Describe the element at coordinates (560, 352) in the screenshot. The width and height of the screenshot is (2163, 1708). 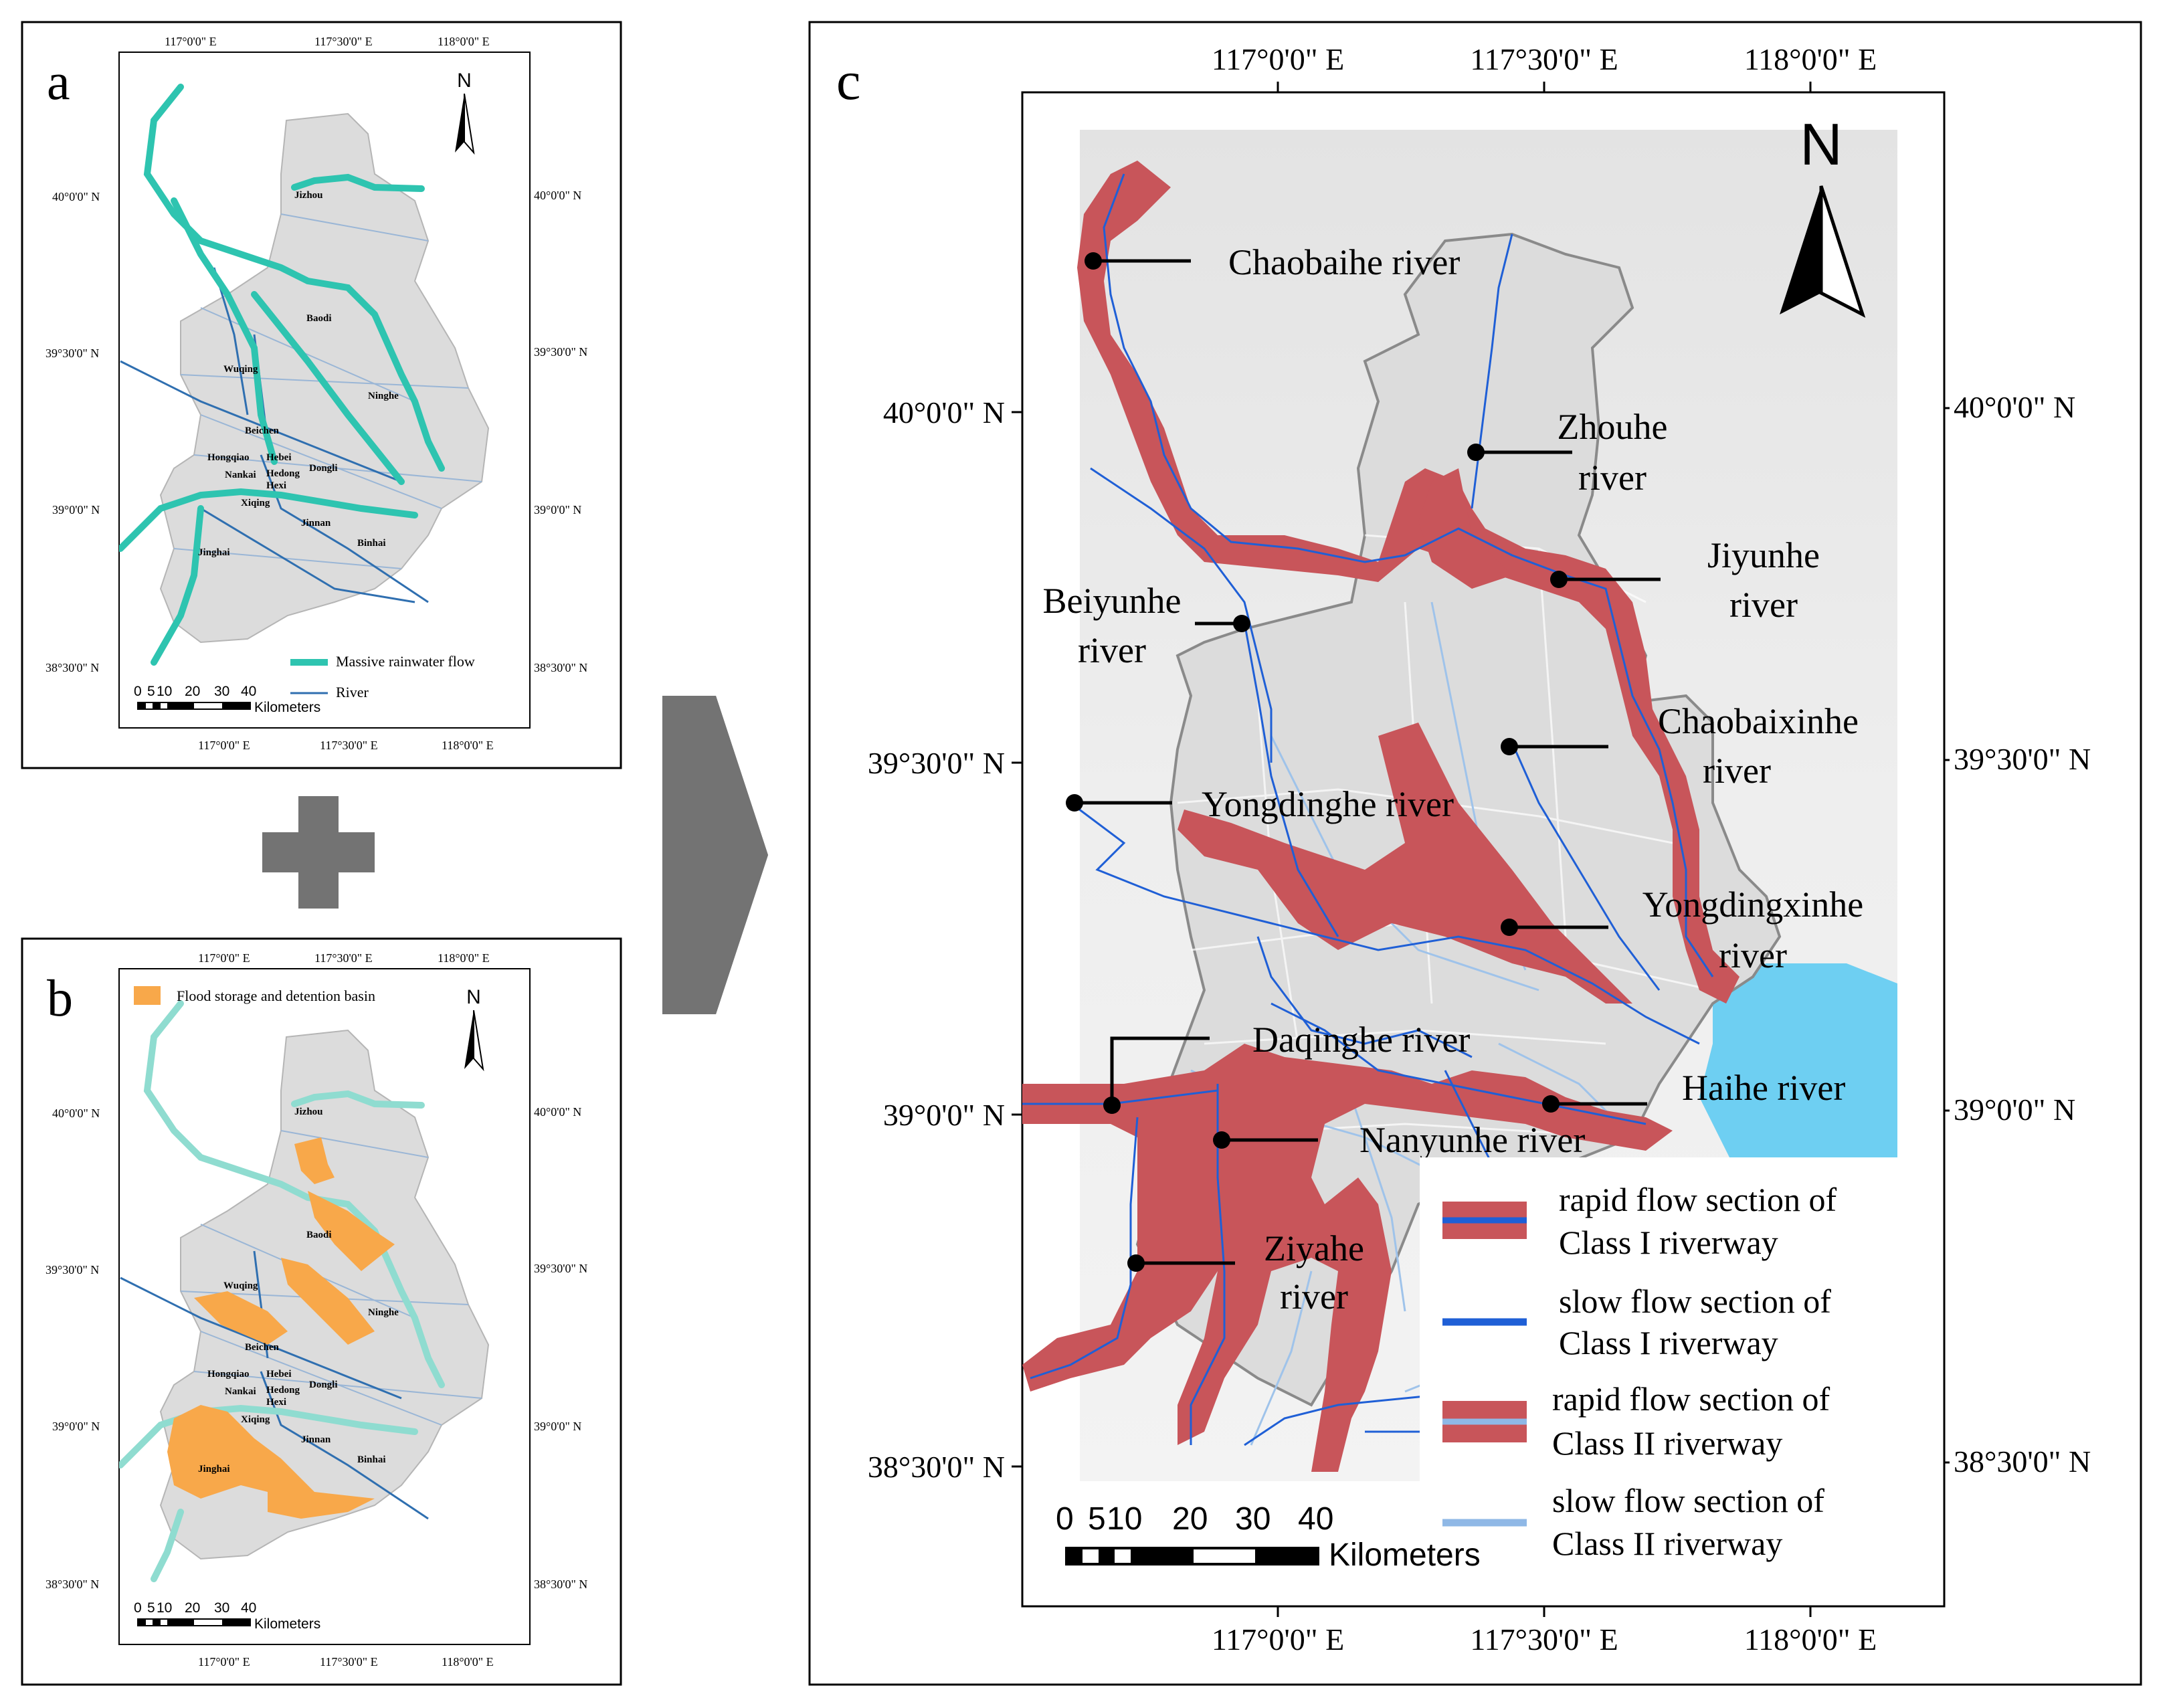
I see `panel-a-right-tick-2: 39°30'0" N` at that location.